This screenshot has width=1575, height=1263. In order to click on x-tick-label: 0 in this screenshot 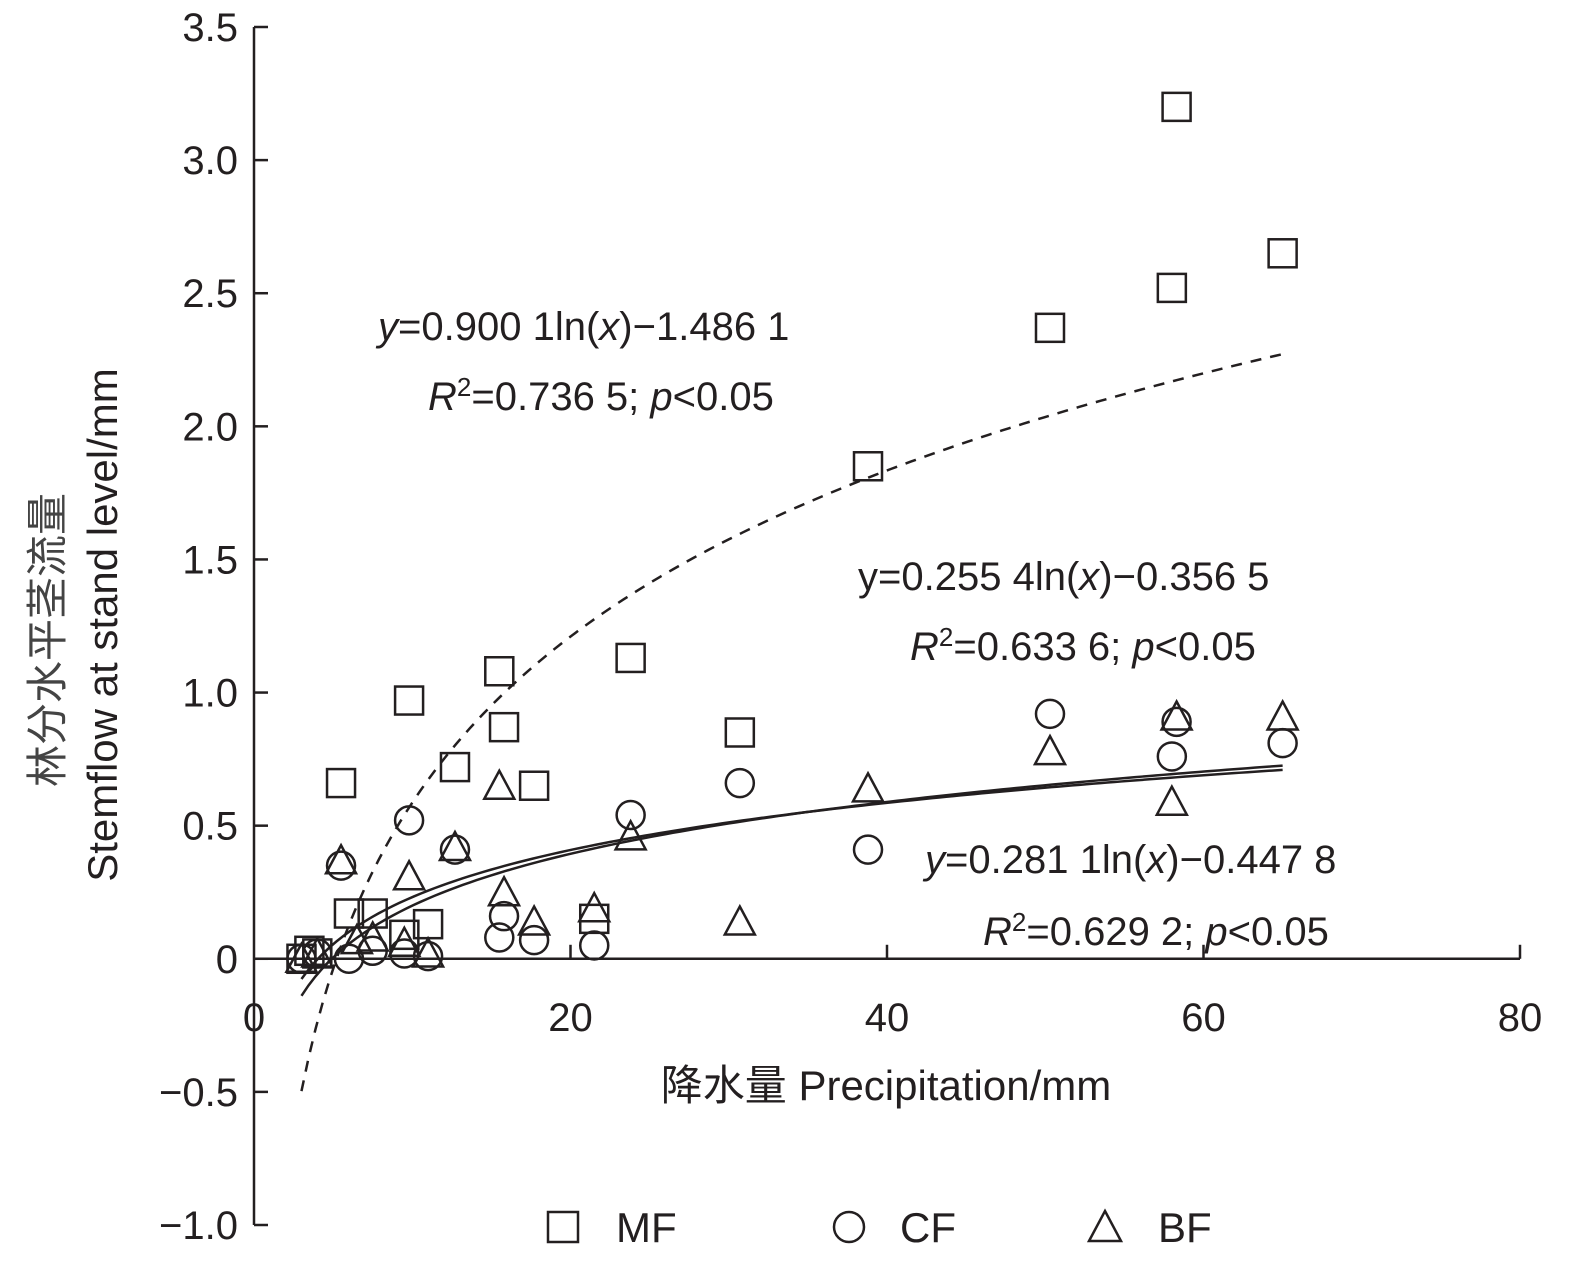, I will do `click(254, 1018)`.